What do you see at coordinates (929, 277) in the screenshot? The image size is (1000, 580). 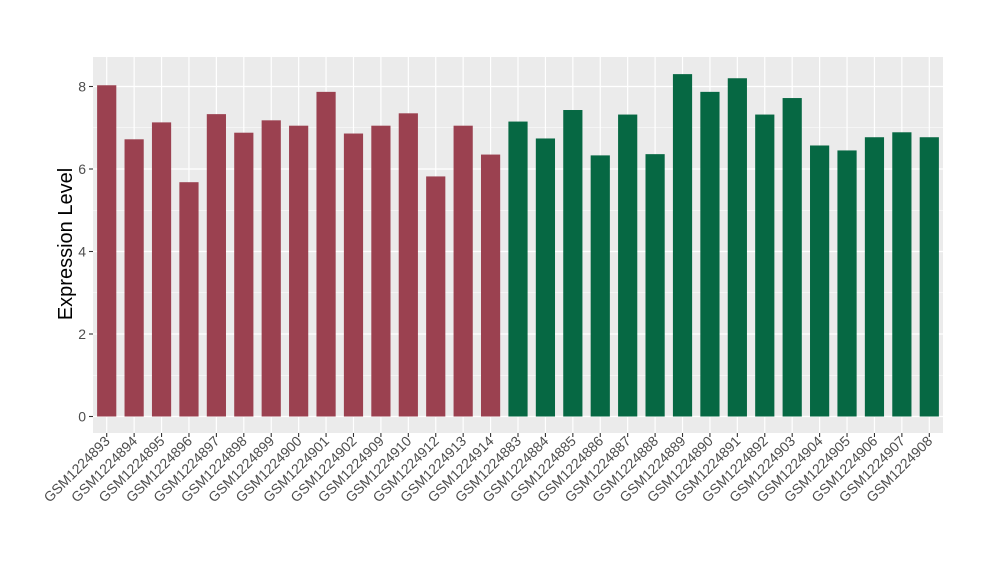 I see `bar-GSM1224908` at bounding box center [929, 277].